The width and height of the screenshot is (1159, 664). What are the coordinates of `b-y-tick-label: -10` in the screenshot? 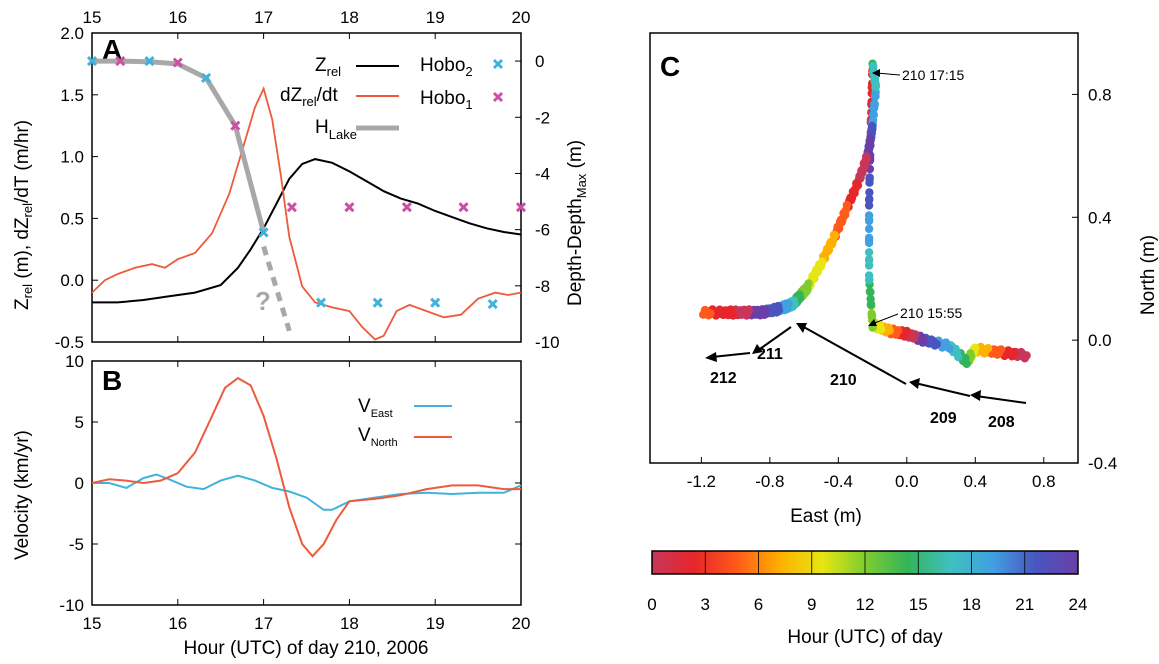 It's located at (71, 605).